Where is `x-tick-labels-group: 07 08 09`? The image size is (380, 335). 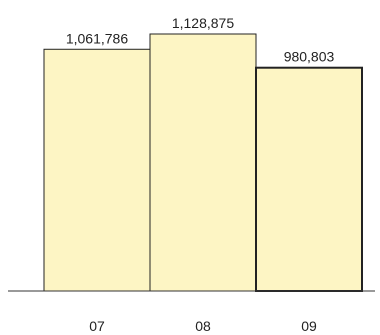
x-tick-labels-group: 07 08 09 is located at coordinates (203, 326).